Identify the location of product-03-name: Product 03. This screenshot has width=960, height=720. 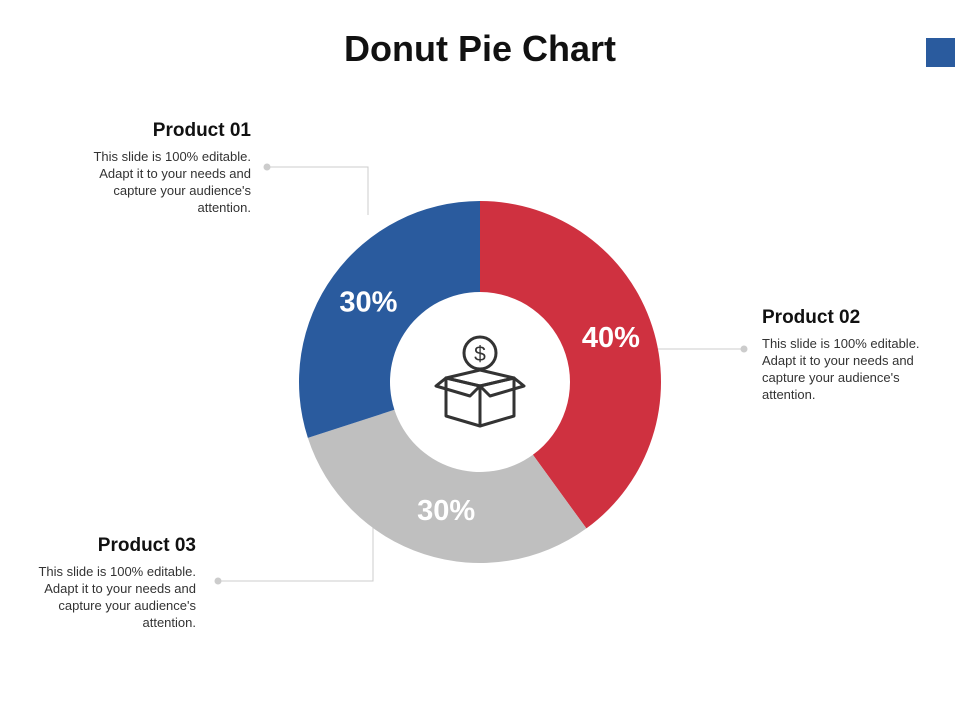
(146, 545).